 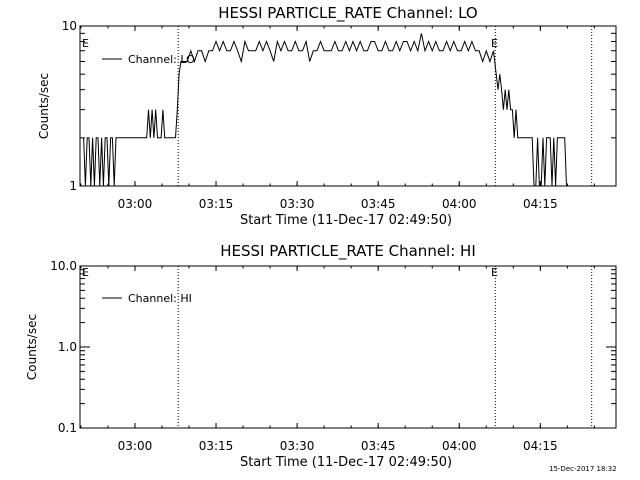 I want to click on y-tick-label: 1.0, so click(x=67, y=347).